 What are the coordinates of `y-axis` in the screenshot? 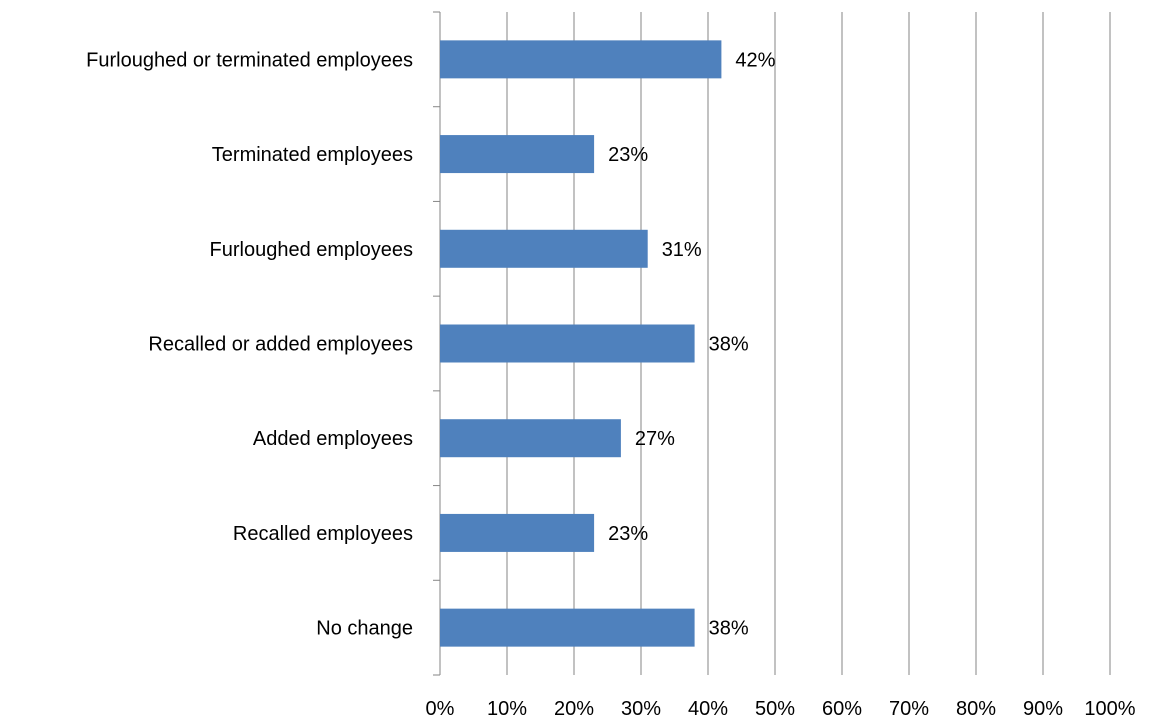 It's located at (437, 343).